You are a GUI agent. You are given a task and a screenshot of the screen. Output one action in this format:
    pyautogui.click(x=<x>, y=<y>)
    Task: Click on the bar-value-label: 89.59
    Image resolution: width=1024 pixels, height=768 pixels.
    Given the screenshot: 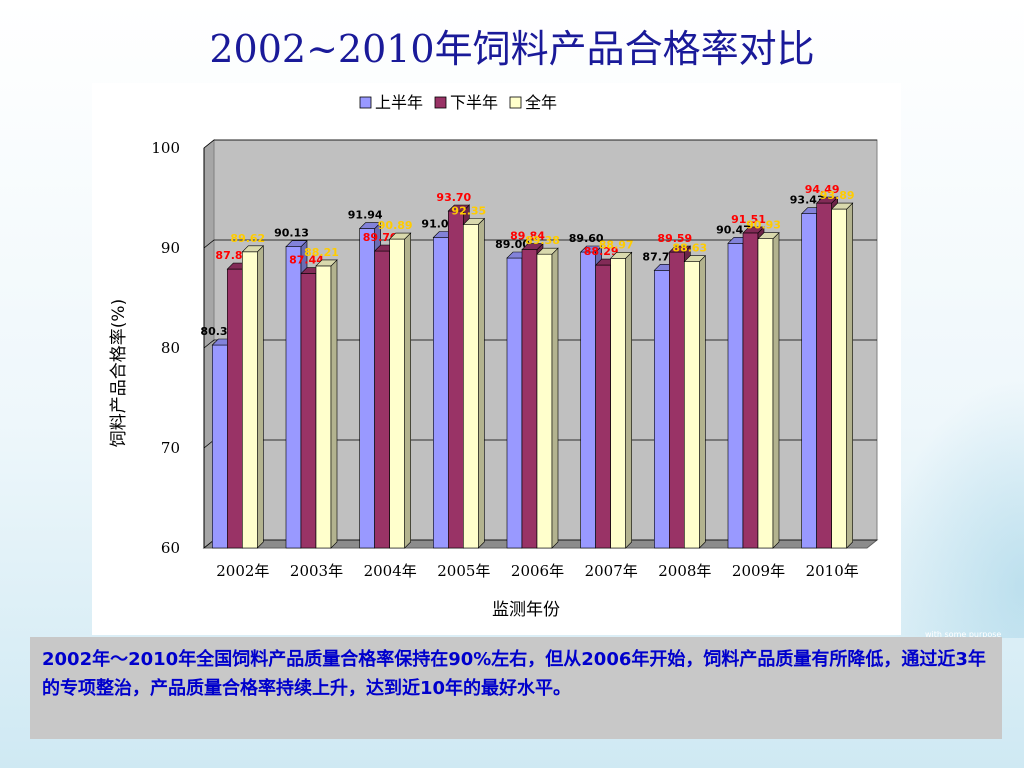 What is the action you would take?
    pyautogui.click(x=674, y=238)
    